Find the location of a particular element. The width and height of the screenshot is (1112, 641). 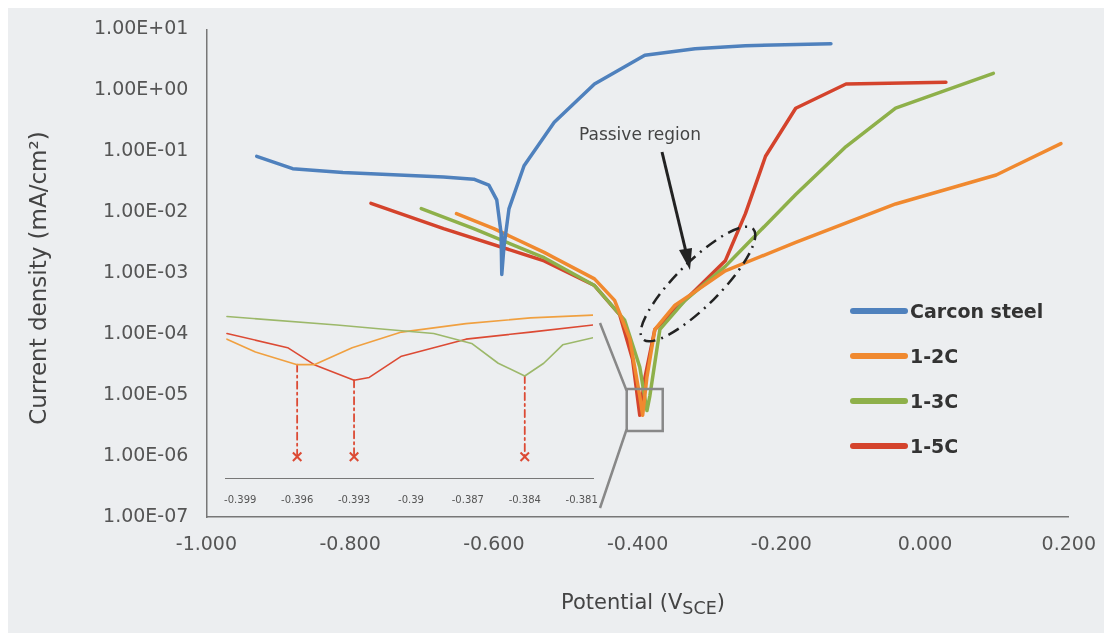

x-tick-label: -0.400 is located at coordinates (637, 542).